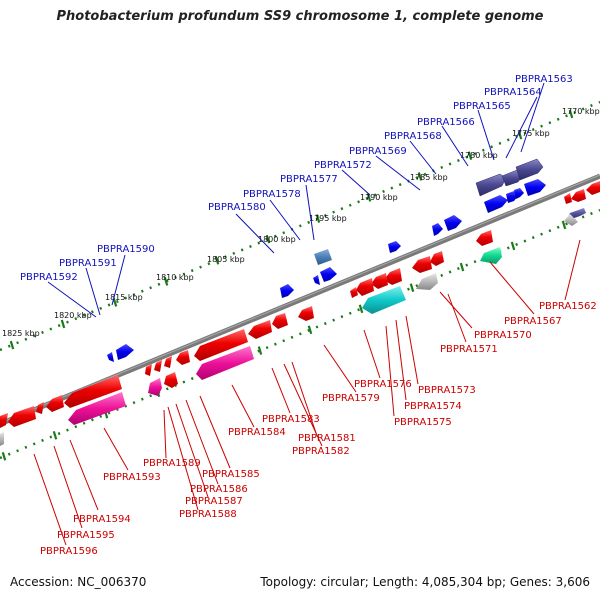  What do you see at coordinates (219, 489) in the screenshot?
I see `gene-label-pbpra1586: PBPRA1586` at bounding box center [219, 489].